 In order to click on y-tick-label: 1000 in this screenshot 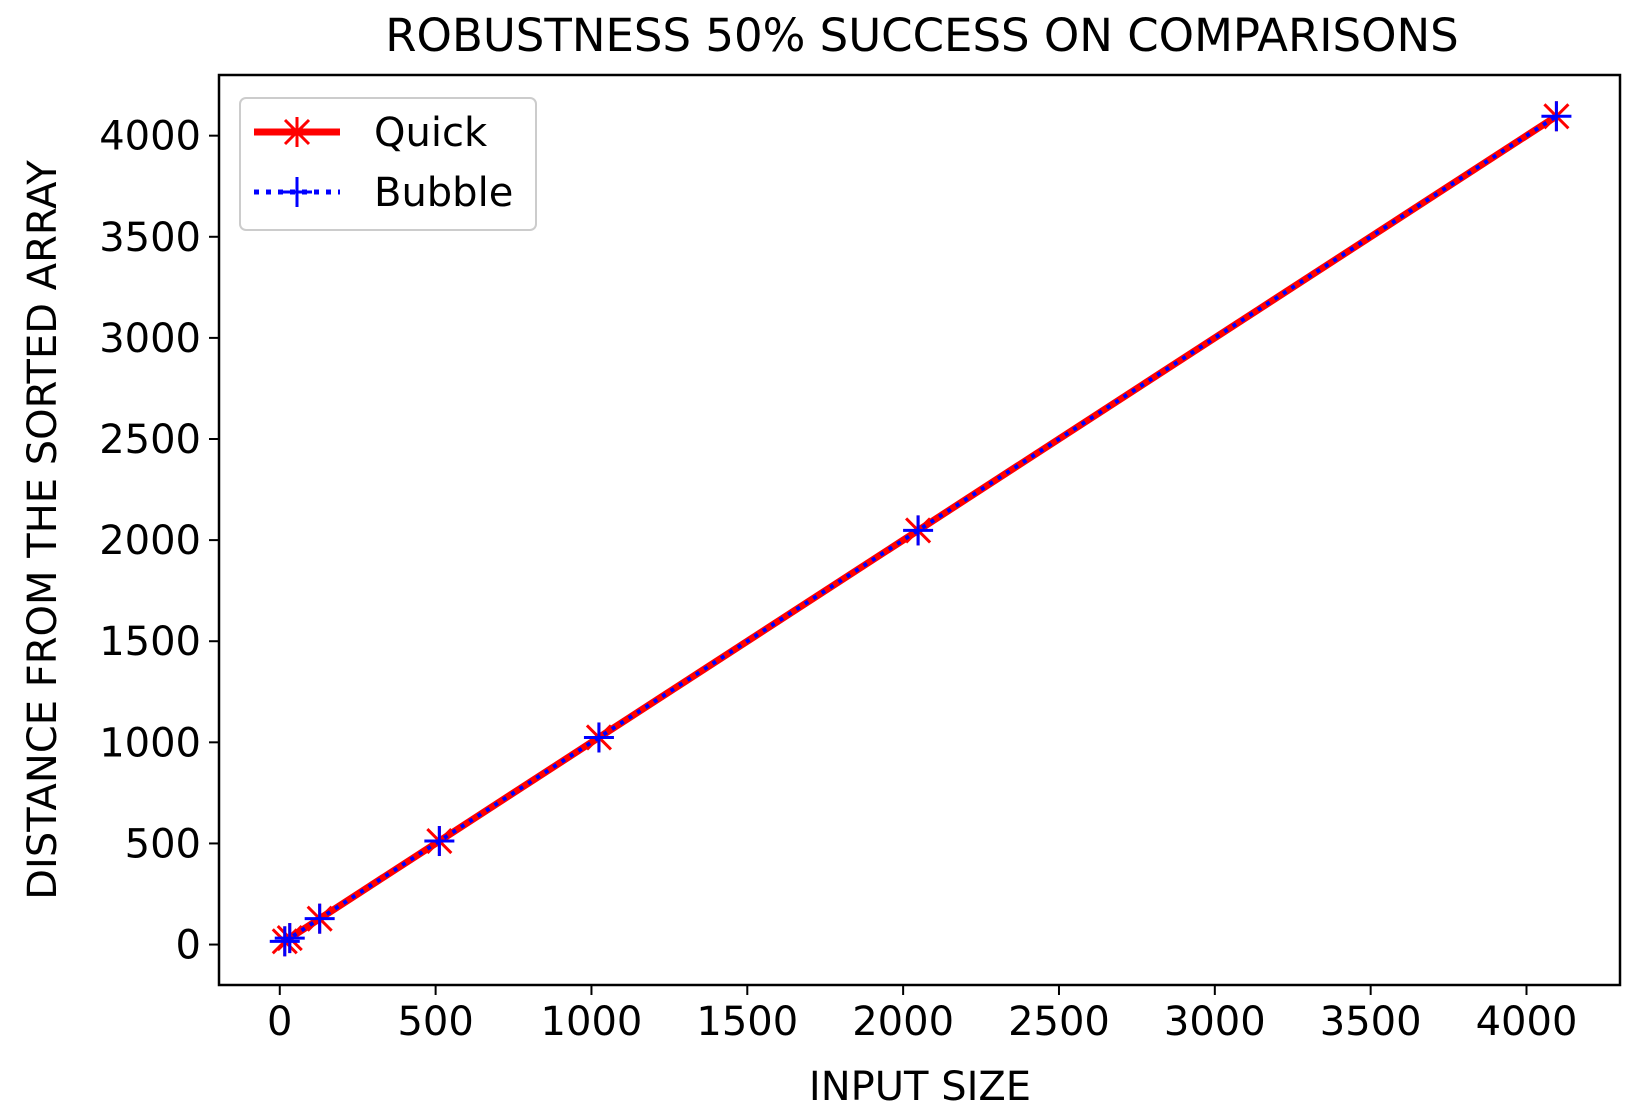, I will do `click(150, 743)`.